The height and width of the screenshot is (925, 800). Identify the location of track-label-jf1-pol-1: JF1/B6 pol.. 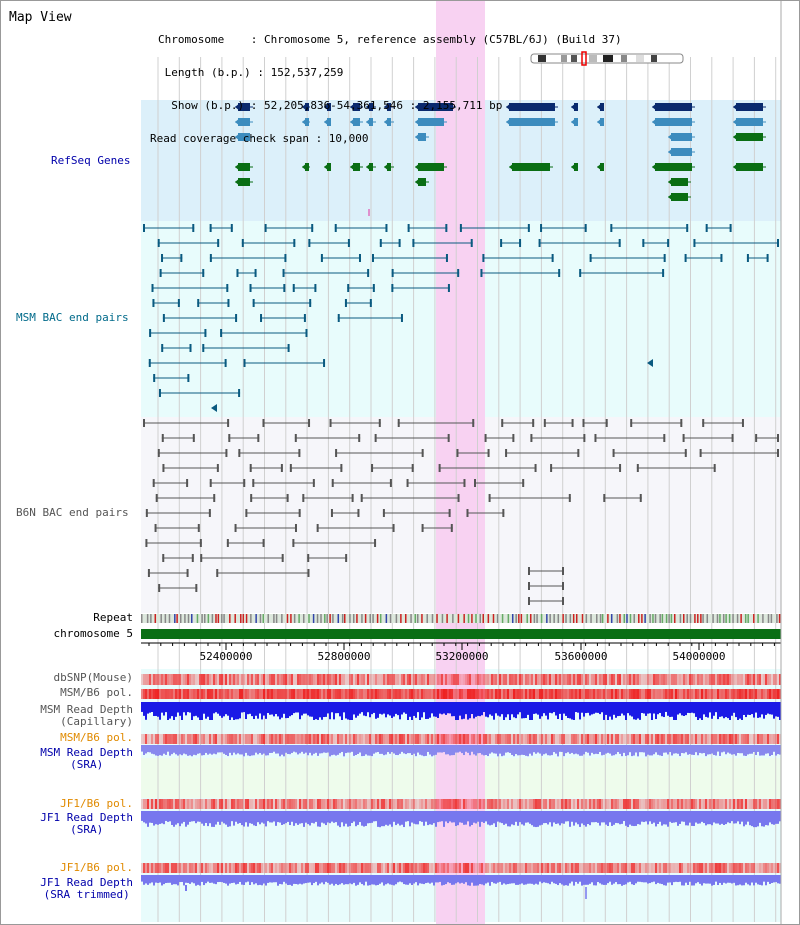
(96, 803).